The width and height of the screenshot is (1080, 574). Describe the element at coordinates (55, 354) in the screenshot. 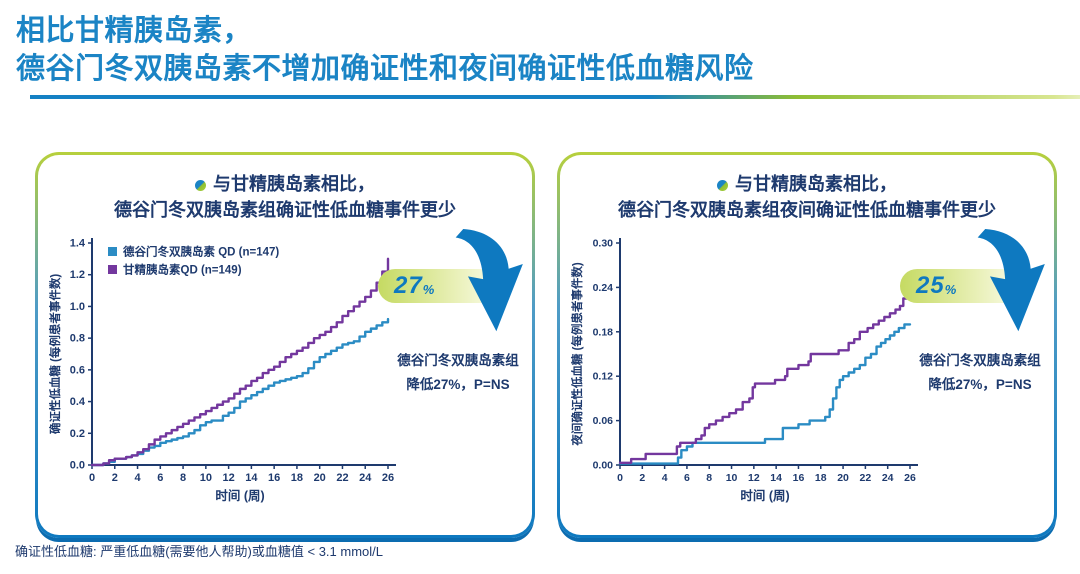

I see `svg-text: 确证性低血糖 (每例患者事件数)` at that location.